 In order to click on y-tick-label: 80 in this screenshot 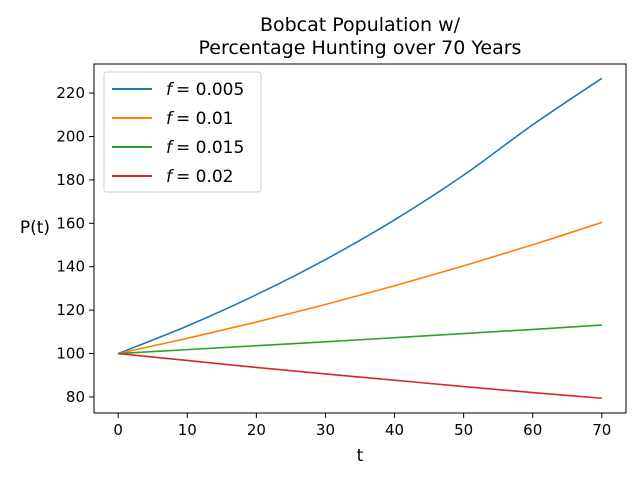, I will do `click(75, 397)`.